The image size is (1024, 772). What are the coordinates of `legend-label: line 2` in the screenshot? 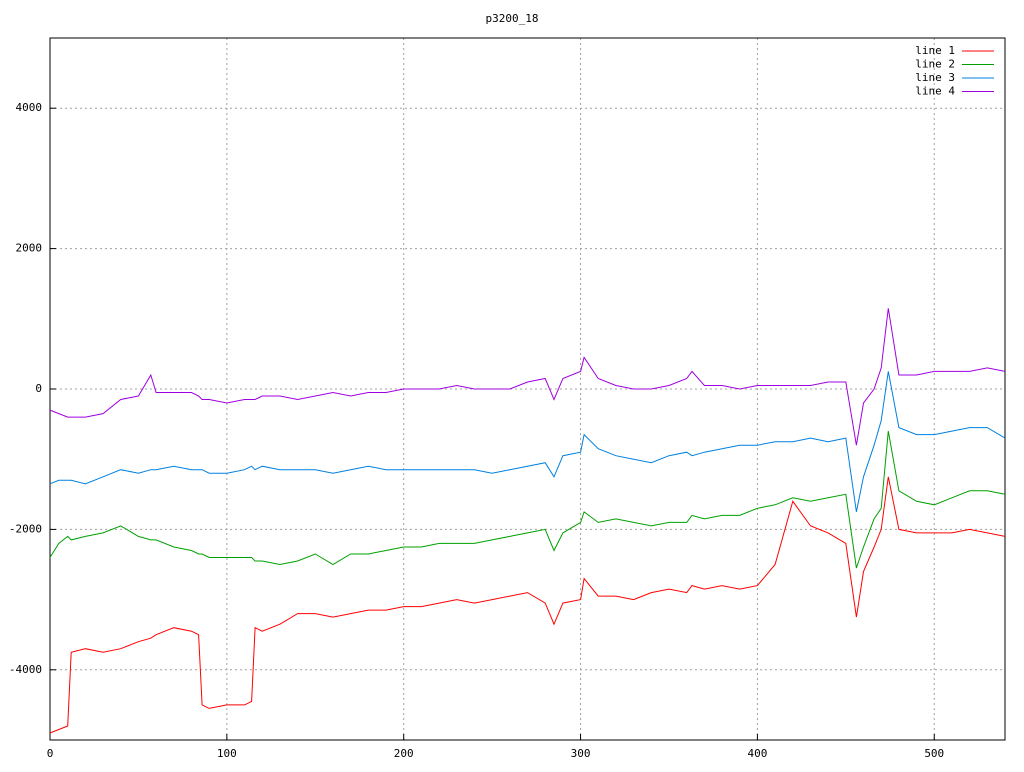 It's located at (935, 64).